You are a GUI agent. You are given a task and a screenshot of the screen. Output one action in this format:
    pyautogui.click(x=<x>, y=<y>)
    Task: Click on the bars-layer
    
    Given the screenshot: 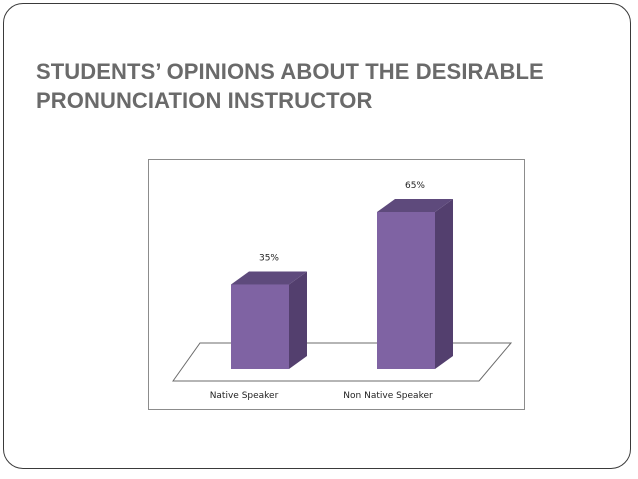 What is the action you would take?
    pyautogui.click(x=342, y=284)
    